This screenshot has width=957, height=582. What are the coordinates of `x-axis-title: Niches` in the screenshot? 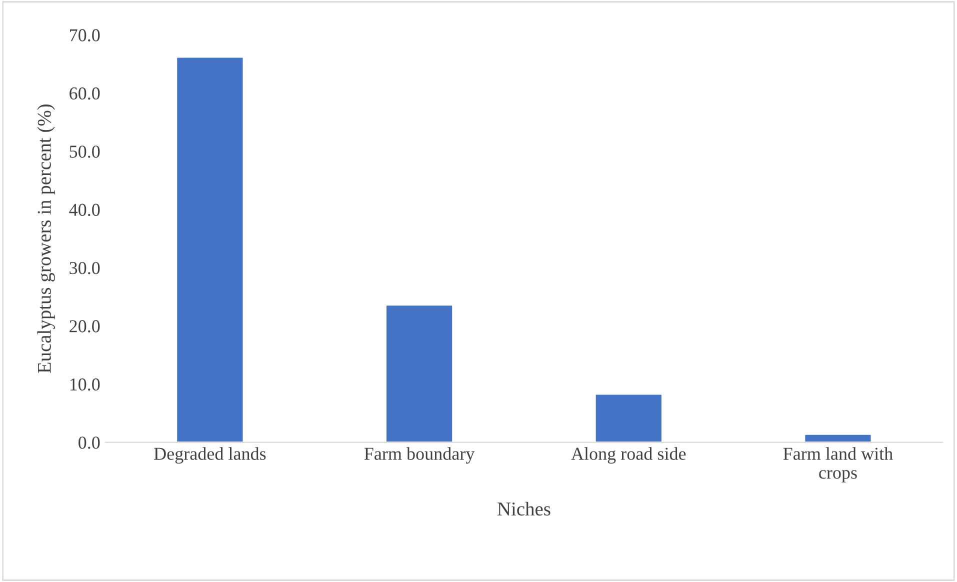 It's located at (524, 509).